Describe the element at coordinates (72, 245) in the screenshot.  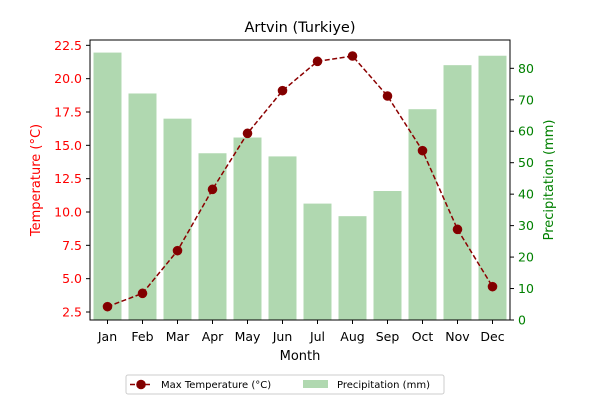
I see `y-left-tick-label: 7.5` at that location.